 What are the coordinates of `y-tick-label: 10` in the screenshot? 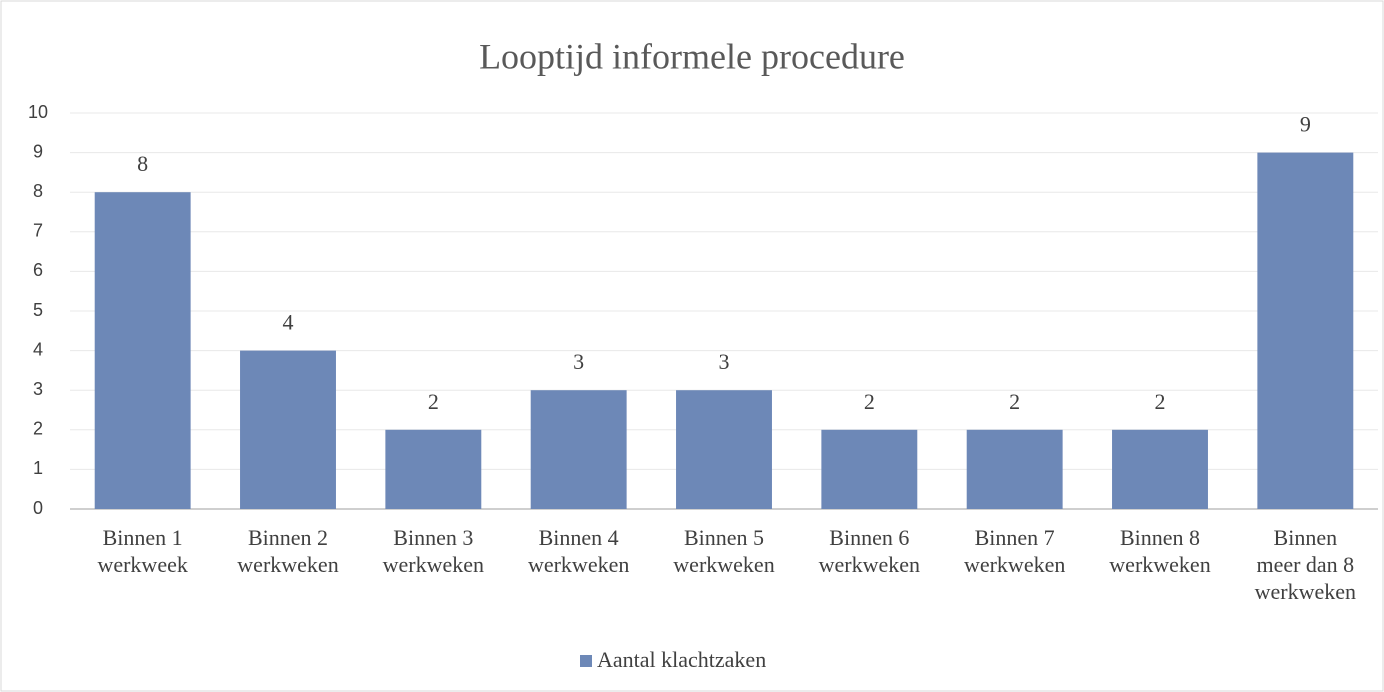 It's located at (38, 112).